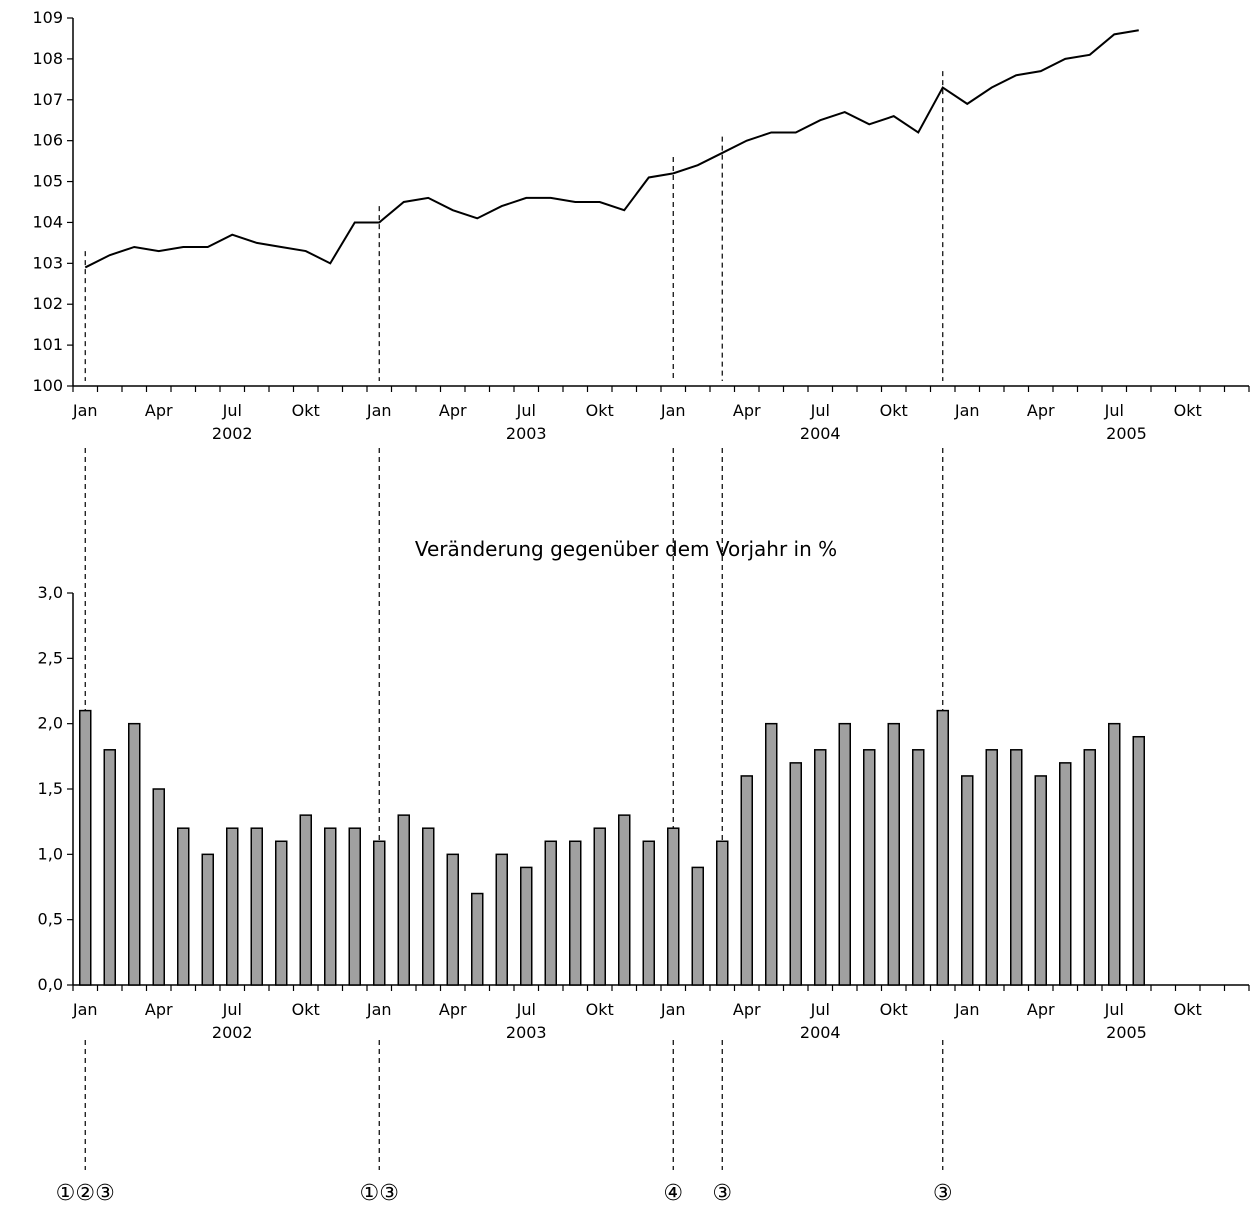  Describe the element at coordinates (379, 1193) in the screenshot. I see `event-marker-label: ①③` at that location.